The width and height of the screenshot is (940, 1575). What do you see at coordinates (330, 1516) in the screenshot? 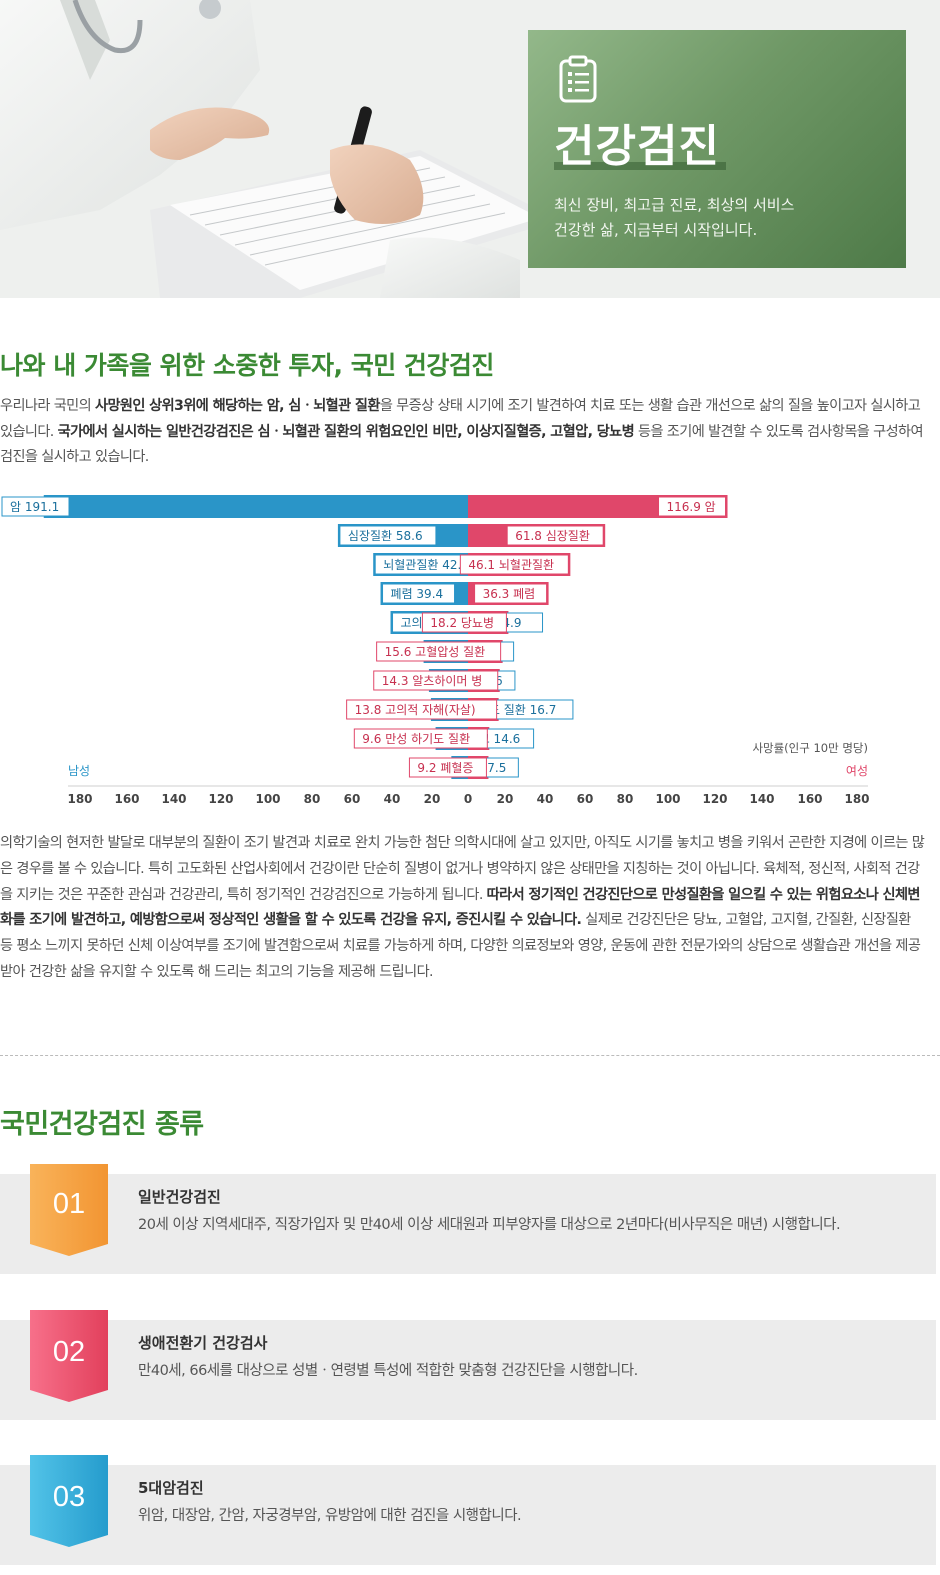
I see `card-description: 위암, 대장암, 간암, 자궁경부암, 유방암에 대한 검진을 시행합니다.` at bounding box center [330, 1516].